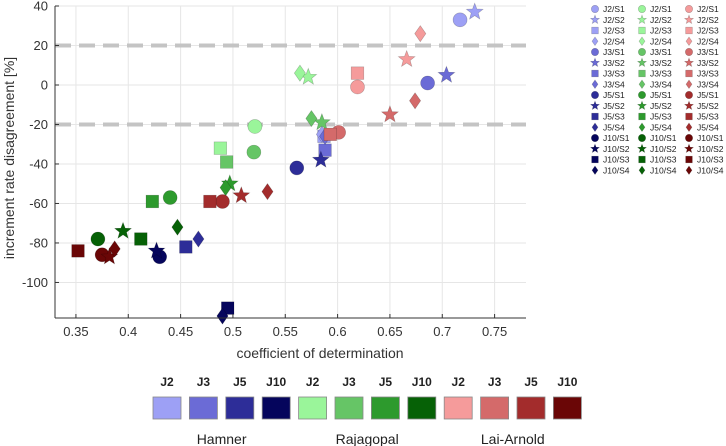 Image resolution: width=726 pixels, height=446 pixels. What do you see at coordinates (459, 382) in the screenshot?
I see `swatch-label: J2` at bounding box center [459, 382].